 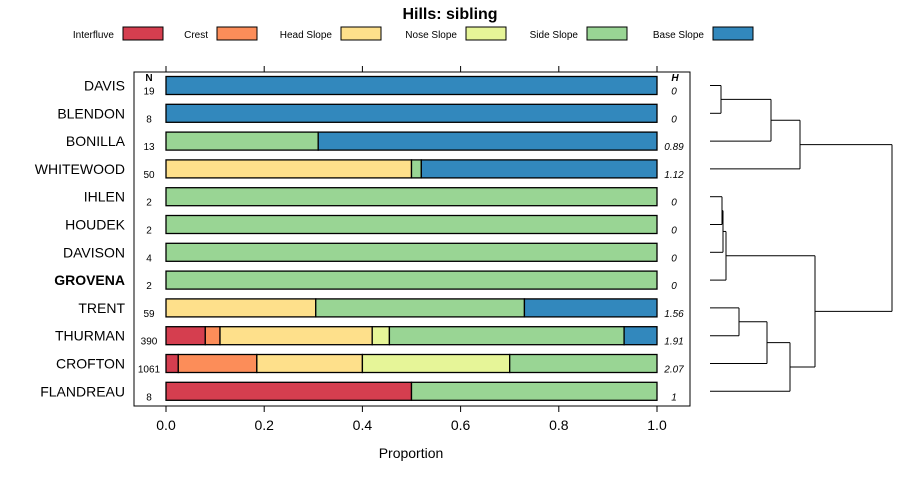 I want to click on n-value: 390, so click(x=149, y=342).